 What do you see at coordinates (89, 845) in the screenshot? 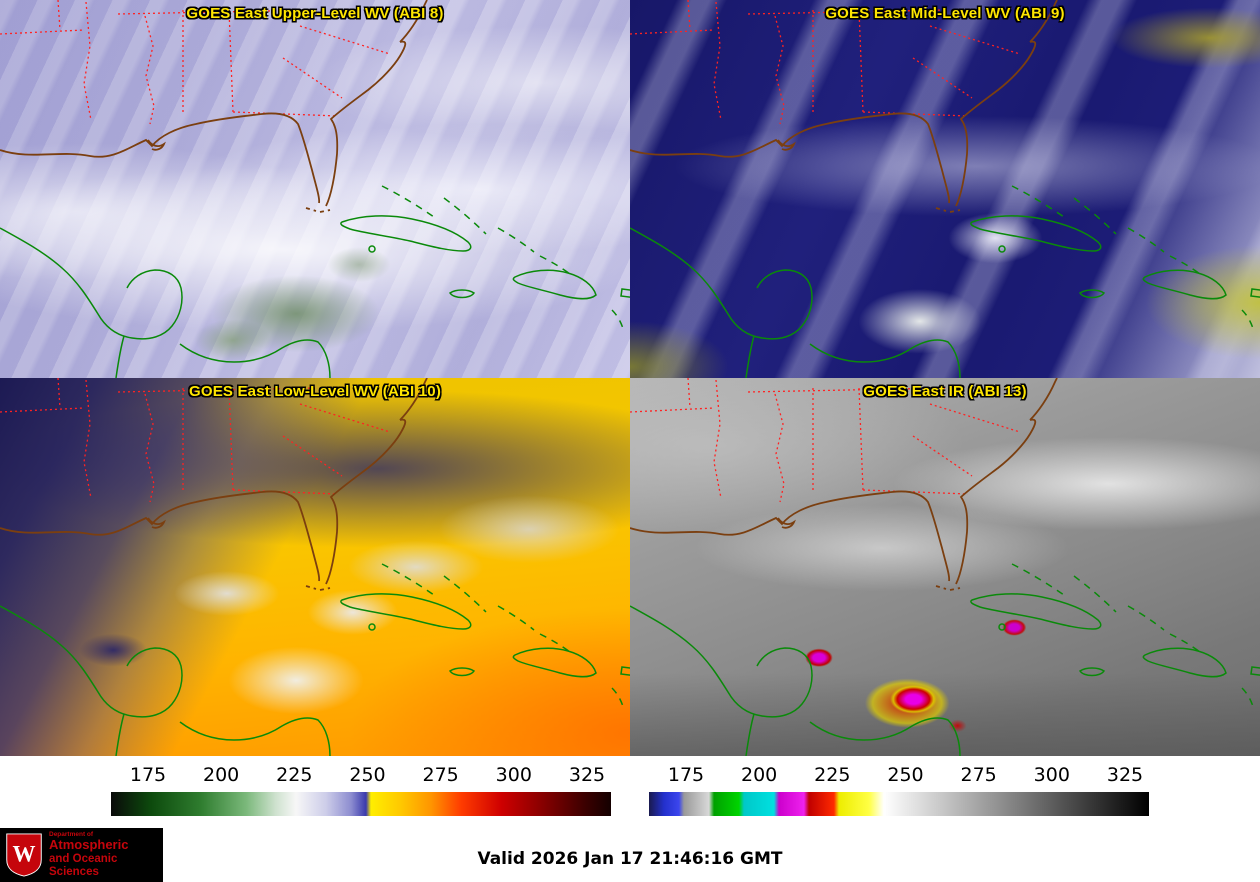
I see `logo-line1: Atmospheric` at bounding box center [89, 845].